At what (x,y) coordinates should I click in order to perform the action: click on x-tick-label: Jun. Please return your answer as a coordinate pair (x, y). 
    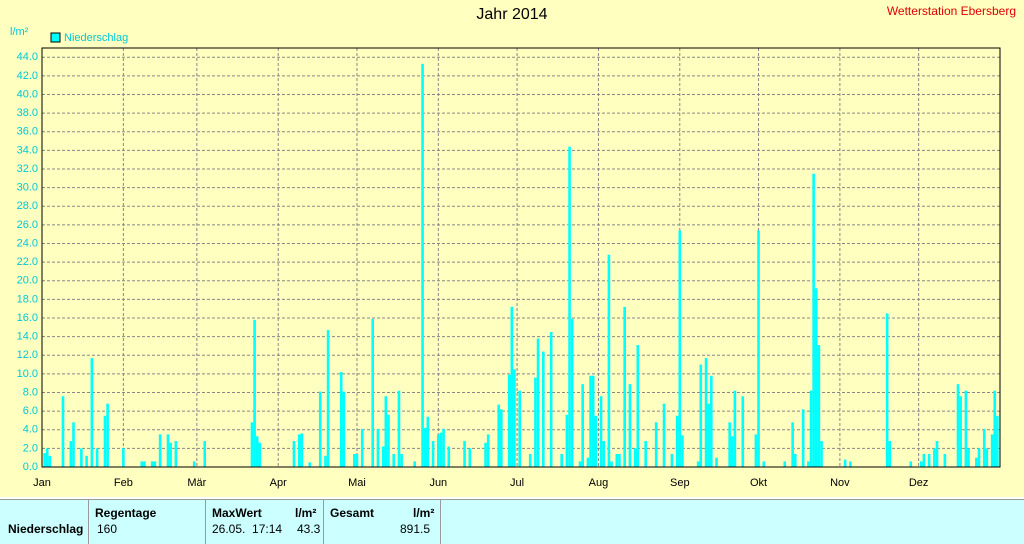
    Looking at the image, I should click on (438, 483).